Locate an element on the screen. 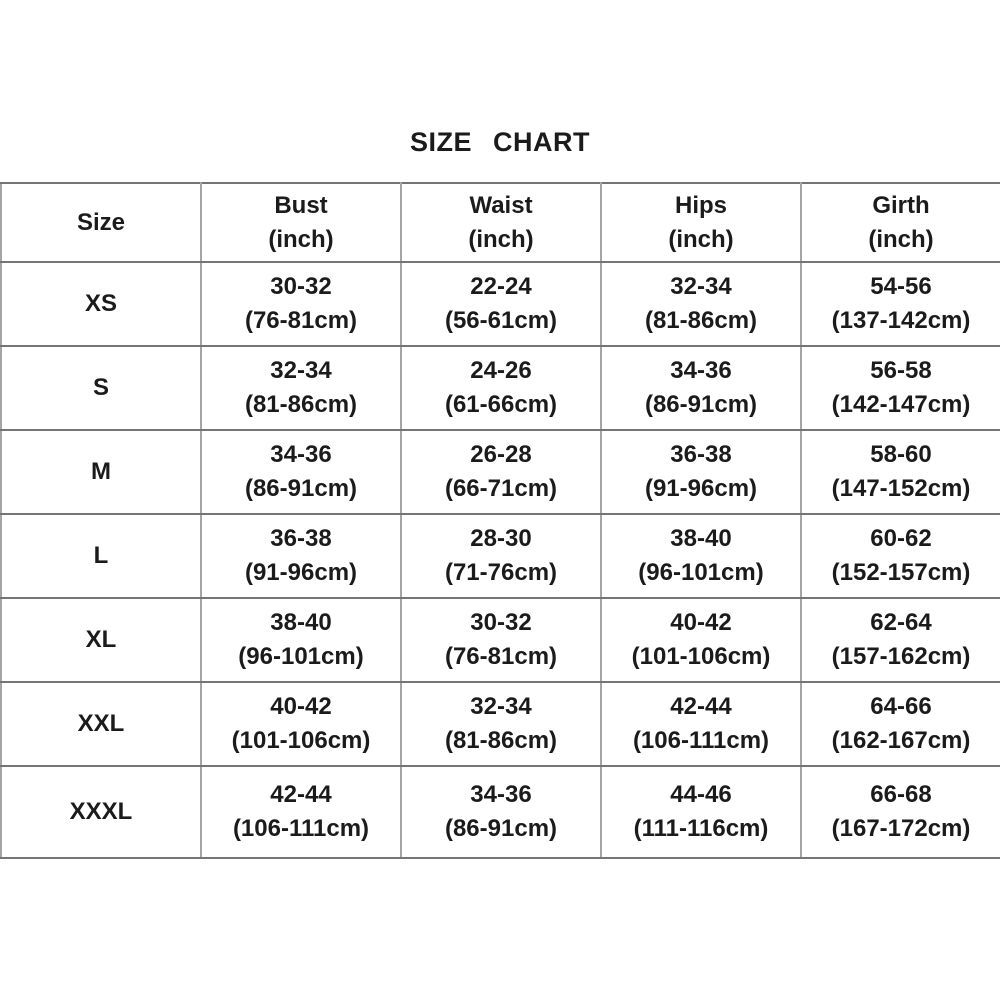 The image size is (1000, 1000). size-cell: XL is located at coordinates (101, 640).